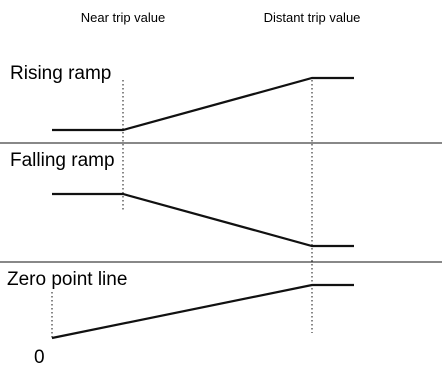 The width and height of the screenshot is (442, 365). Describe the element at coordinates (202, 311) in the screenshot. I see `zero-point-line` at that location.